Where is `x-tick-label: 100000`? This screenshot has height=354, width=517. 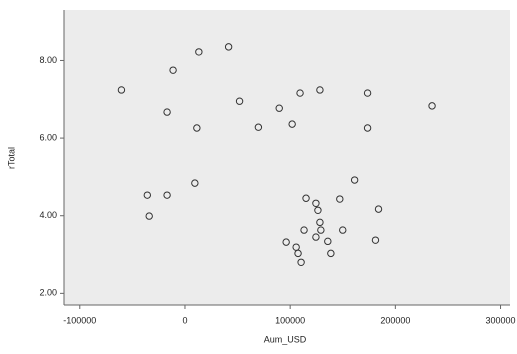 x-tick-label: 100000 is located at coordinates (290, 320).